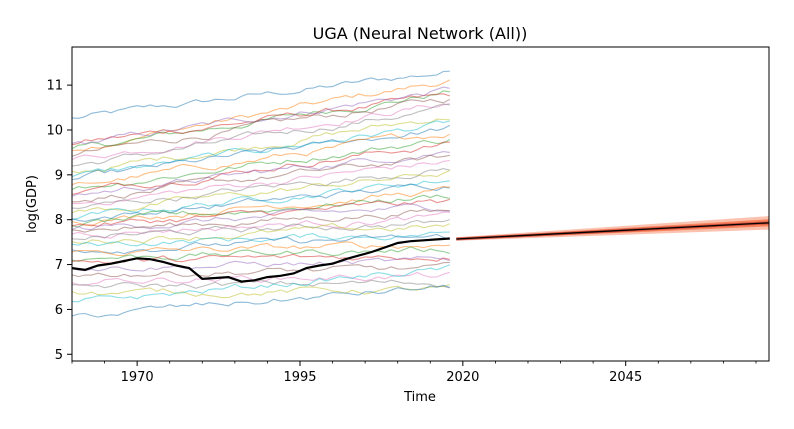  I want to click on x-tick-label: 2045, so click(625, 377).